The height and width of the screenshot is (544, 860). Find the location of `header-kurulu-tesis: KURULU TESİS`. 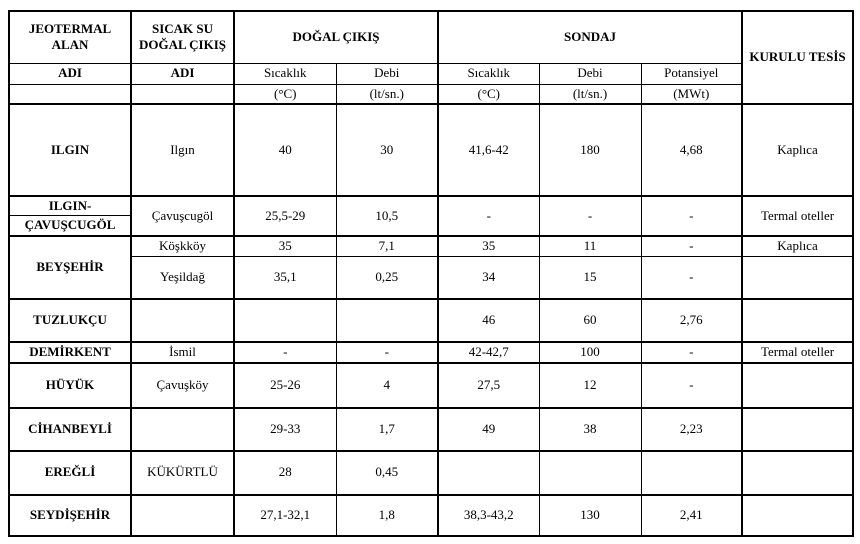

header-kurulu-tesis: KURULU TESİS is located at coordinates (797, 57).